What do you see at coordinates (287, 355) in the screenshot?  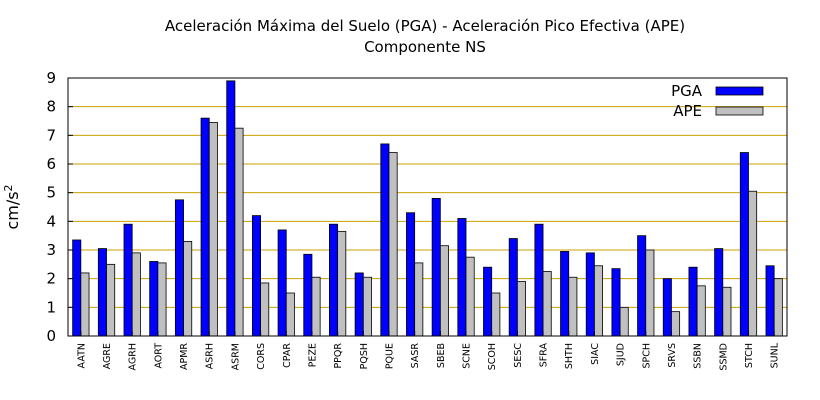 I see `x-tick-label: CPAR` at bounding box center [287, 355].